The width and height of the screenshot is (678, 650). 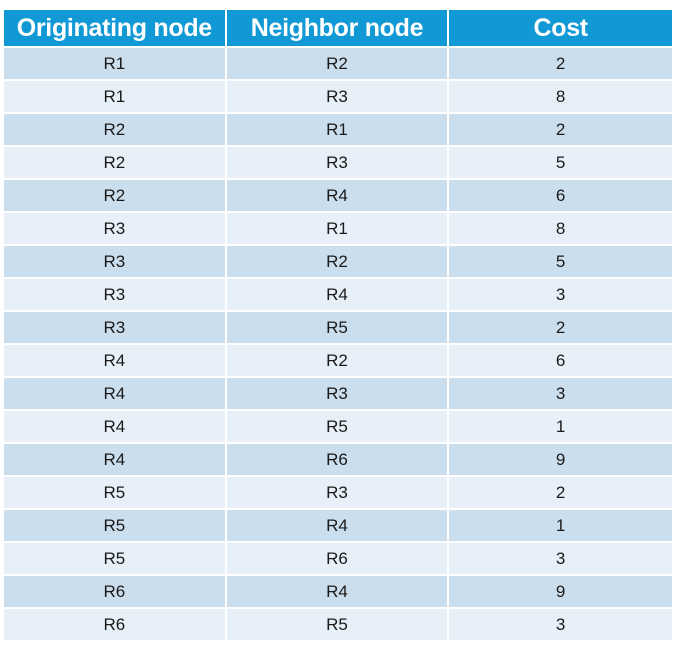 I want to click on table-row: R3 R4 3, so click(x=338, y=294).